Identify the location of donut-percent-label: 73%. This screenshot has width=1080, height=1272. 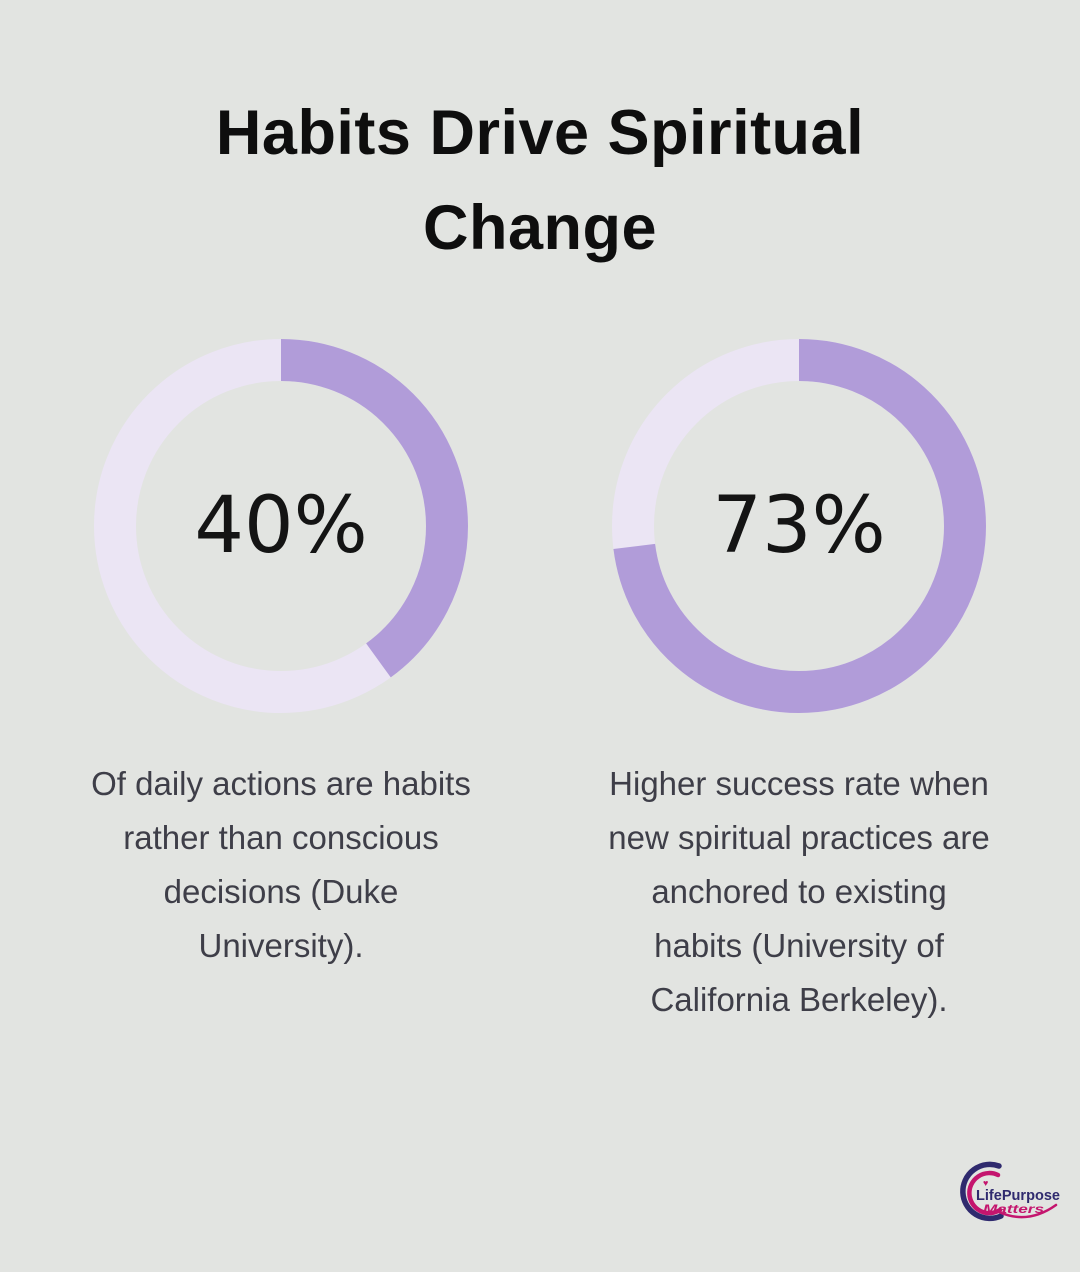
(799, 526).